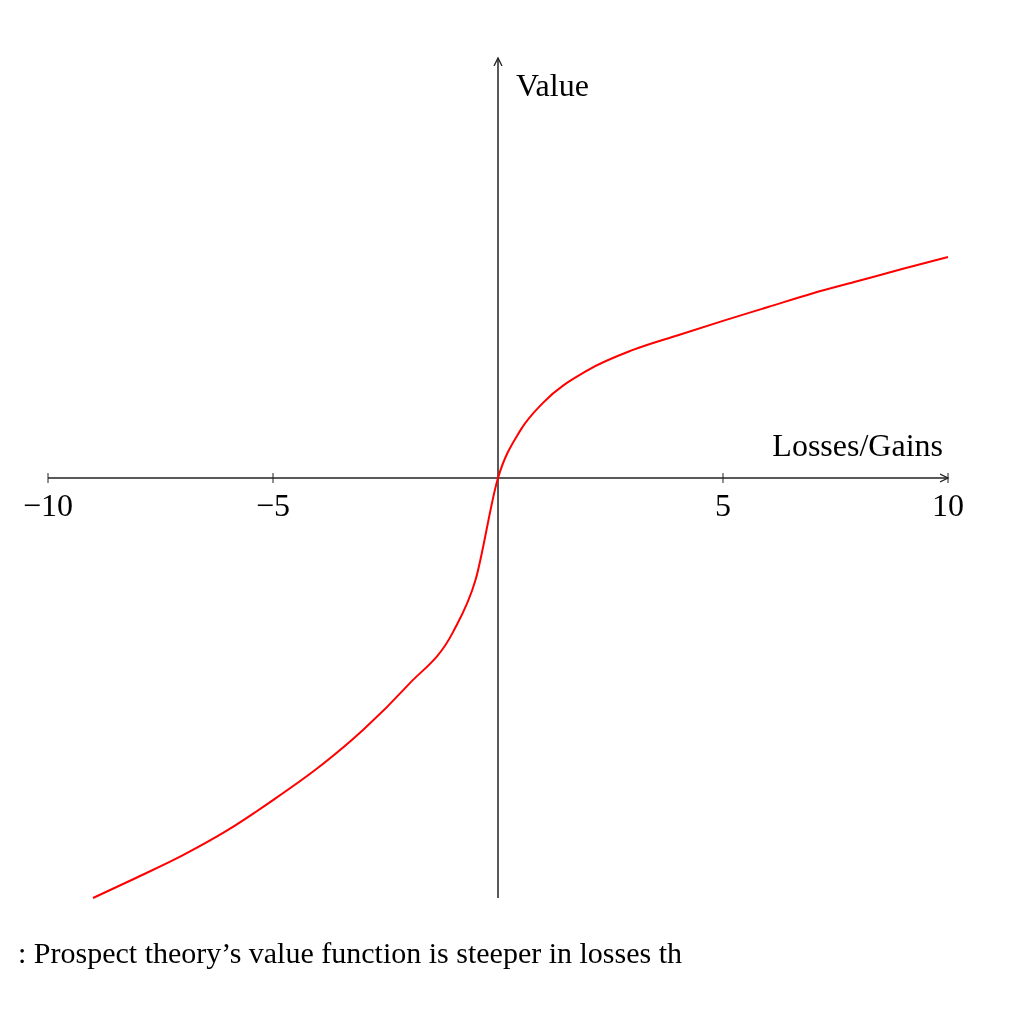 This screenshot has height=1024, width=1024. What do you see at coordinates (723, 505) in the screenshot?
I see `x-tick-label: 5` at bounding box center [723, 505].